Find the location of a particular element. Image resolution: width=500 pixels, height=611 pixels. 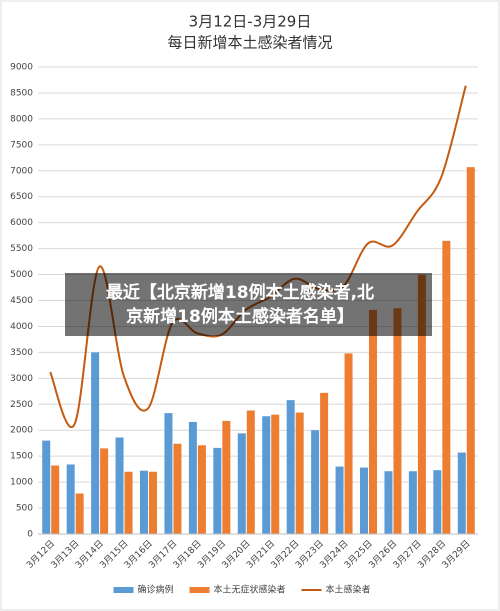

y-tick-label: 9000 is located at coordinates (21, 68).